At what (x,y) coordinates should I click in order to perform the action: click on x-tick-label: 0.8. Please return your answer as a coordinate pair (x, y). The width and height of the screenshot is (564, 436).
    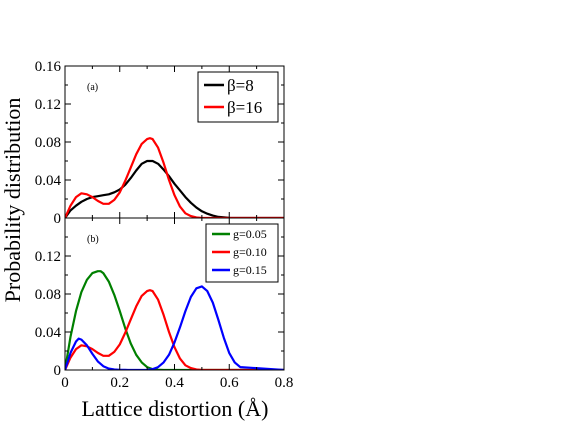
    Looking at the image, I should click on (284, 383).